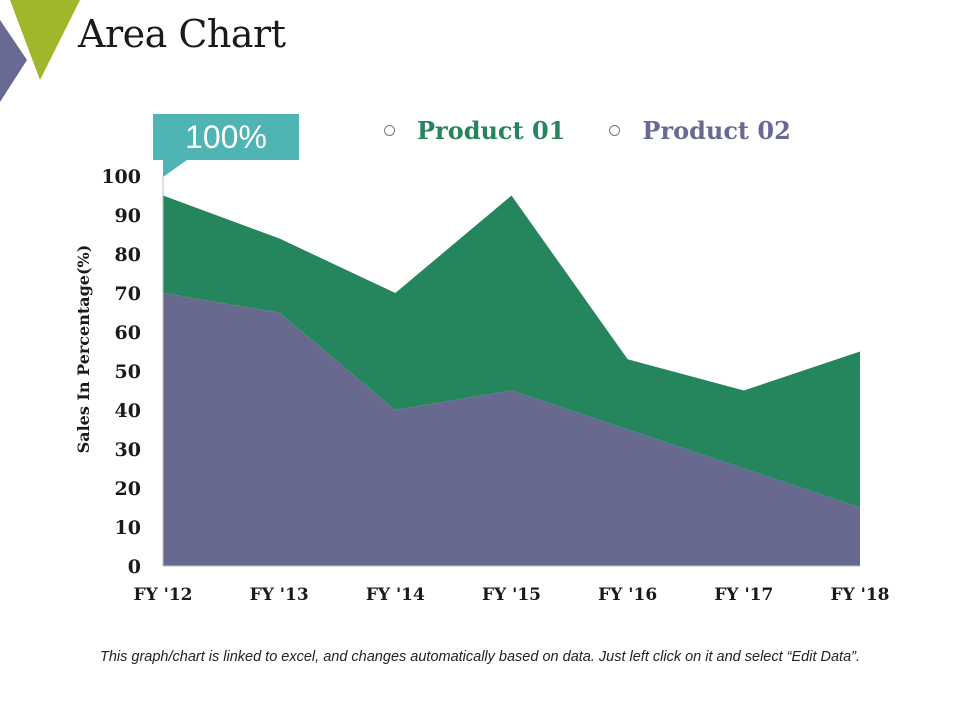 The width and height of the screenshot is (960, 720). I want to click on y-axis-label: Sales In Percentage(%), so click(83, 349).